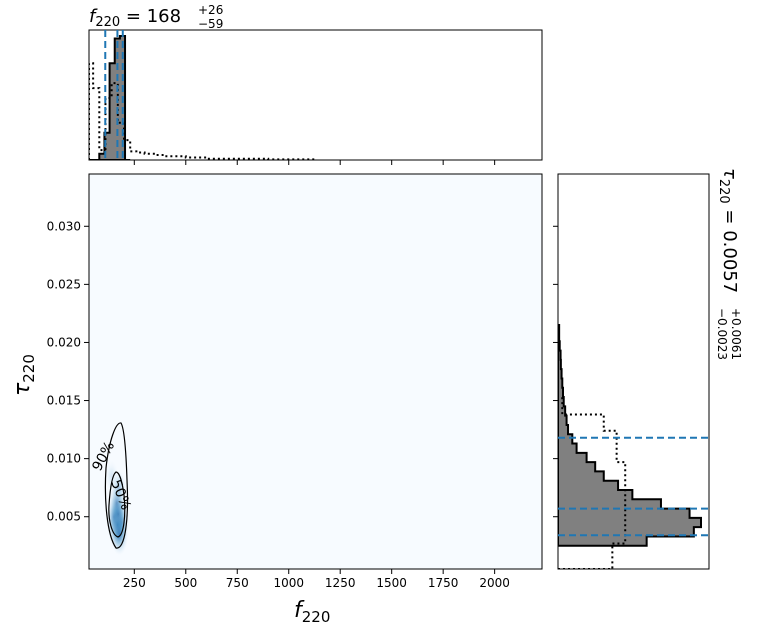 This screenshot has width=757, height=635. Describe the element at coordinates (64, 401) in the screenshot. I see `y-tick-label: 0.015` at that location.